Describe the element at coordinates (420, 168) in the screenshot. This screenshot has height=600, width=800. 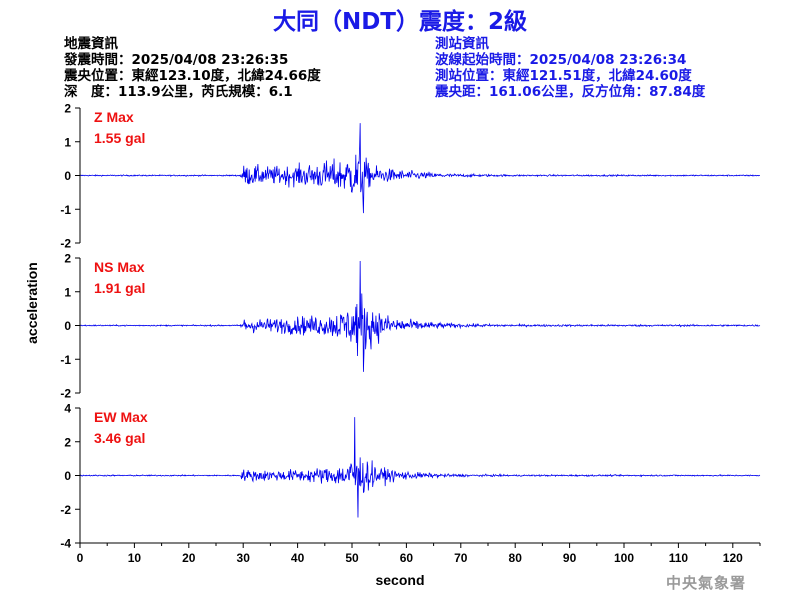
I see `waveform-z` at that location.